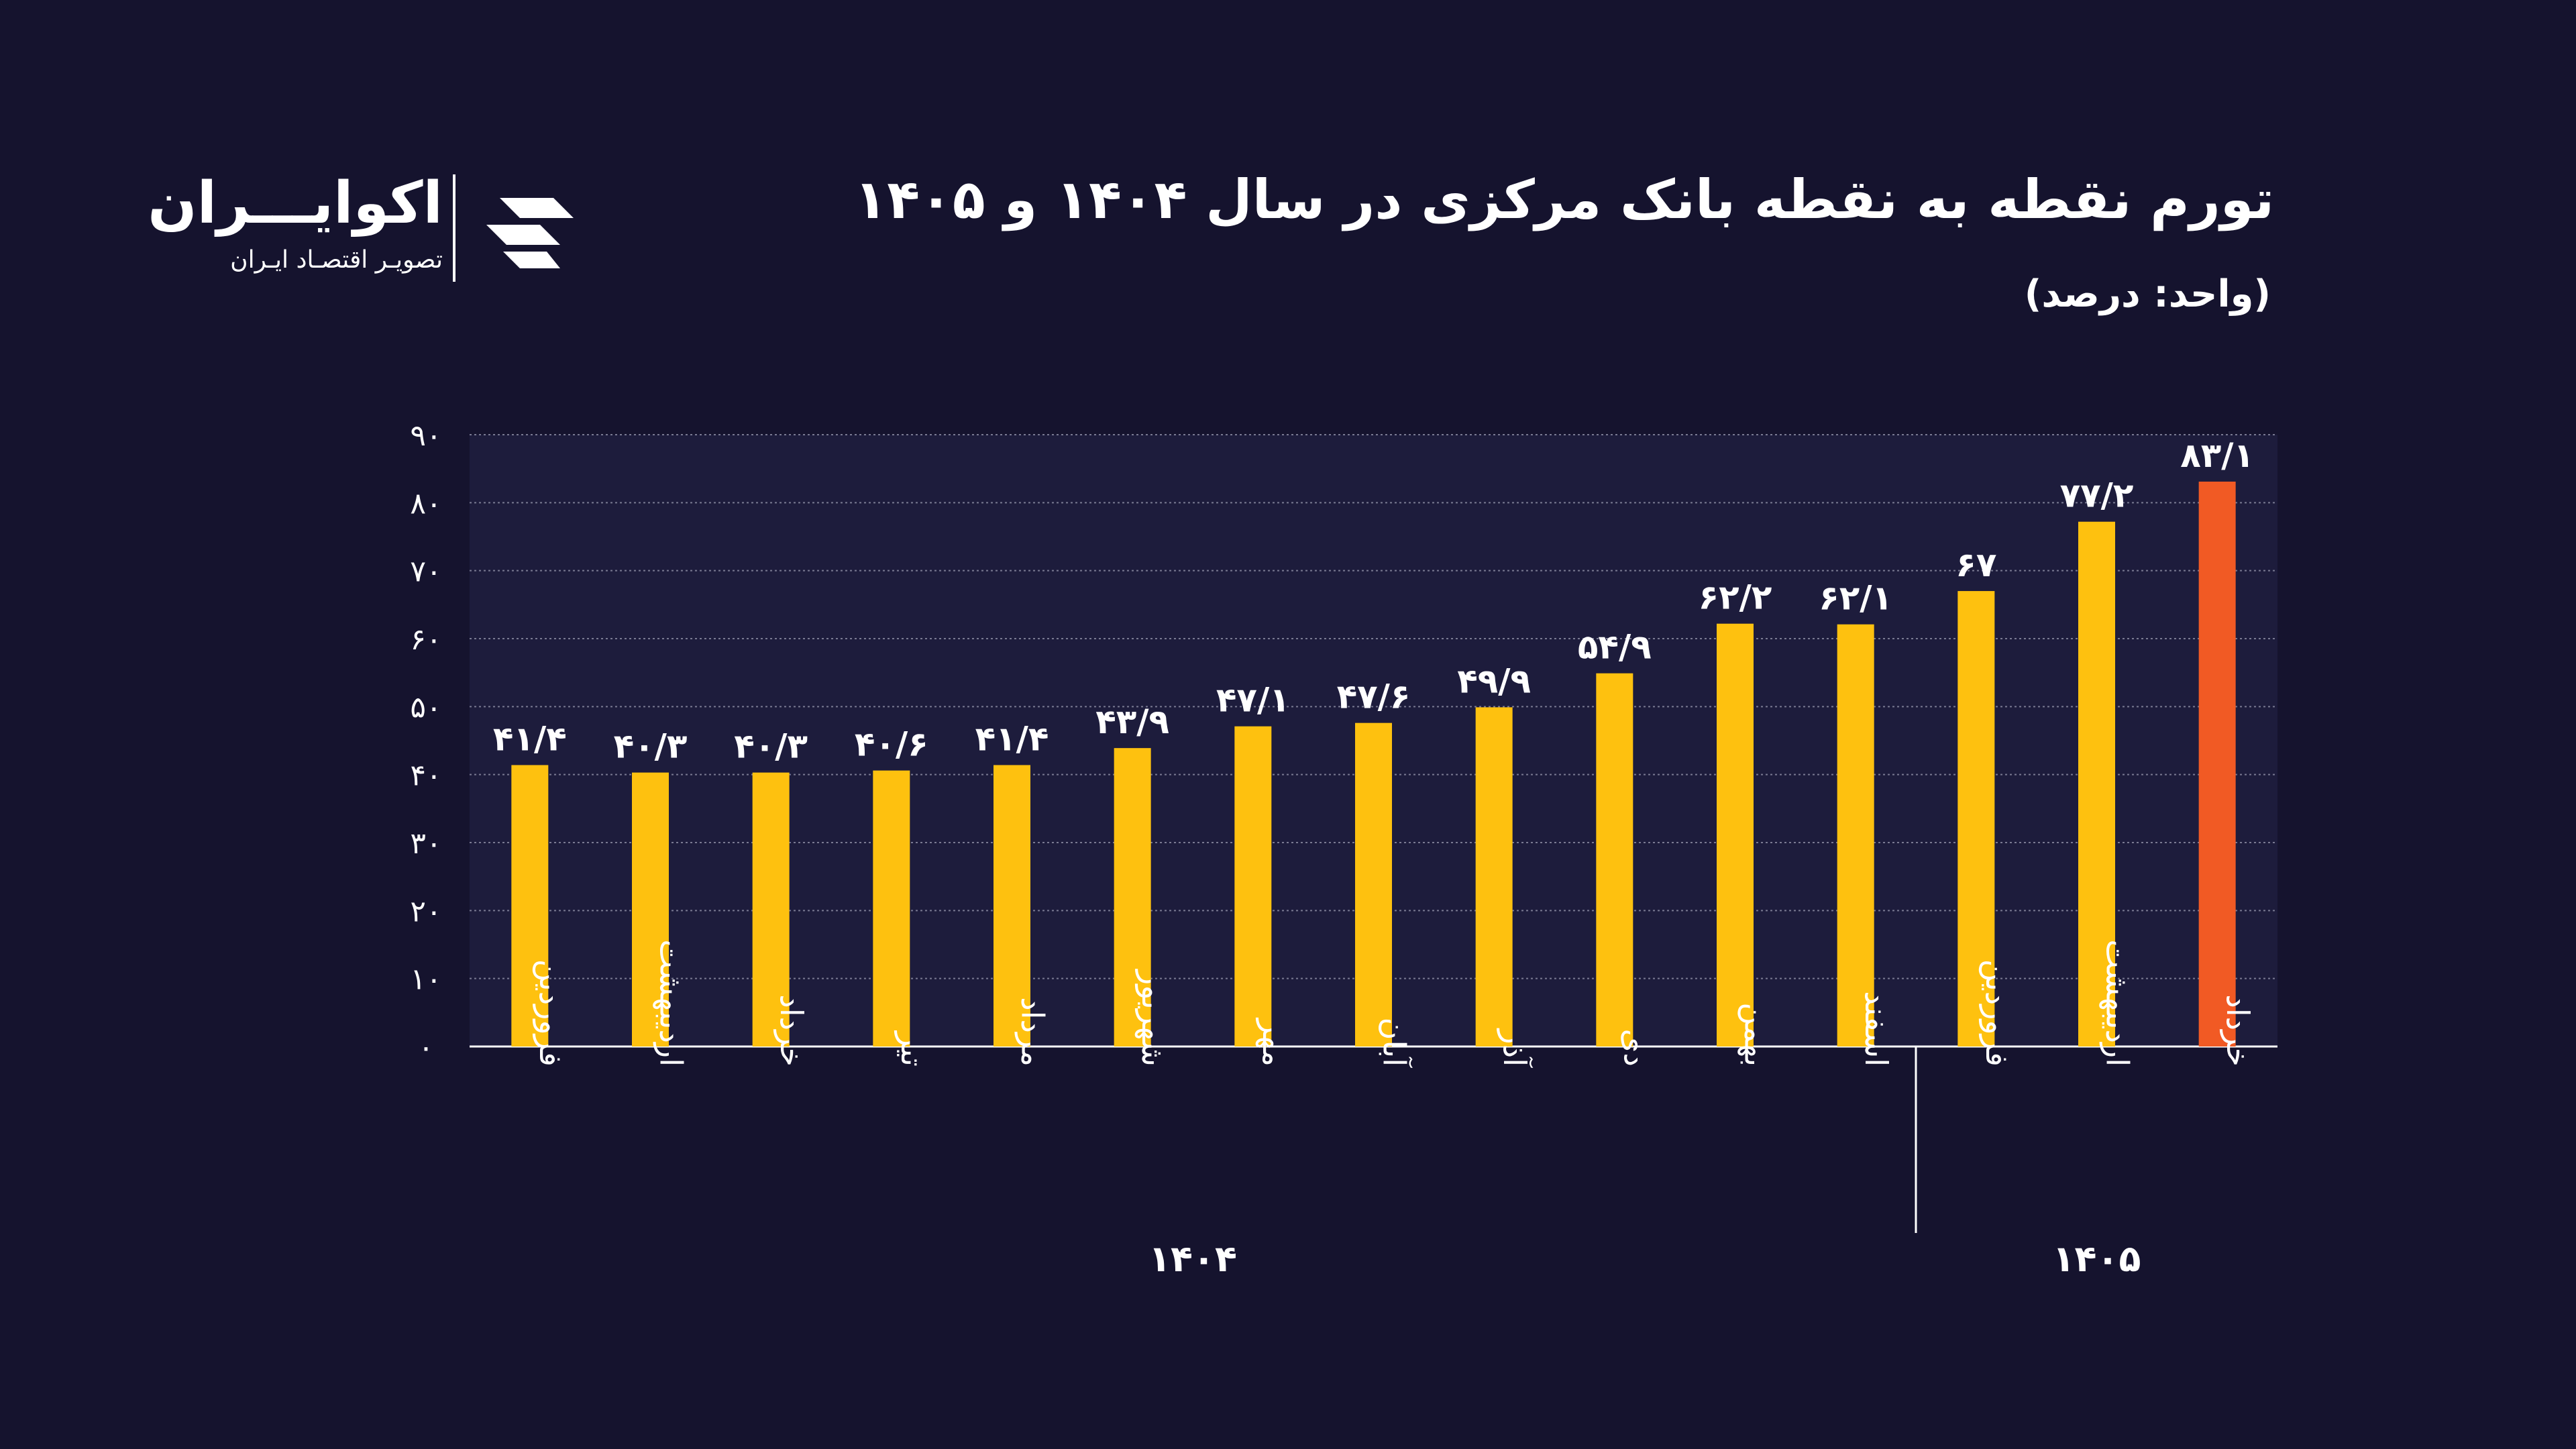 Image resolution: width=2576 pixels, height=1449 pixels. I want to click on brand-divider, so click(454, 228).